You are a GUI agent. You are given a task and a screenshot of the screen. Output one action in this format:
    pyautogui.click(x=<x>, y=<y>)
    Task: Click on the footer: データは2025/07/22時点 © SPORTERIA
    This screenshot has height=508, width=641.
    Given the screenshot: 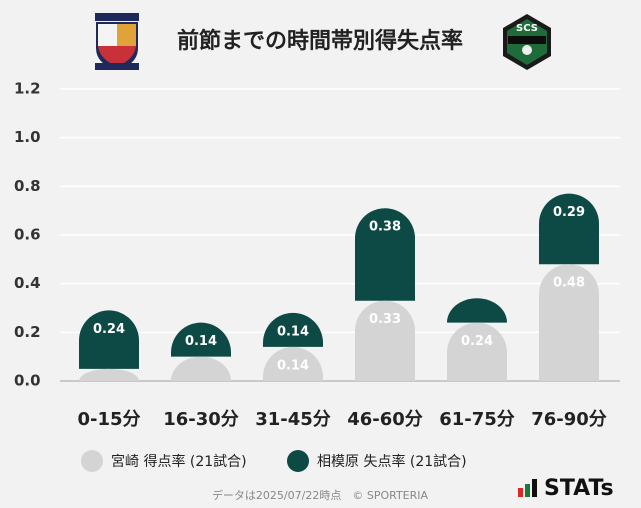 What is the action you would take?
    pyautogui.click(x=320, y=495)
    